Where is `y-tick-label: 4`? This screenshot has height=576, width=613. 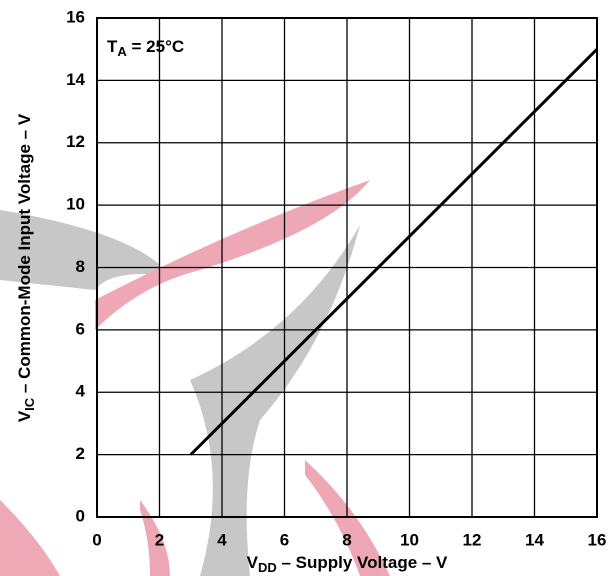 y-tick-label: 4 is located at coordinates (81, 391).